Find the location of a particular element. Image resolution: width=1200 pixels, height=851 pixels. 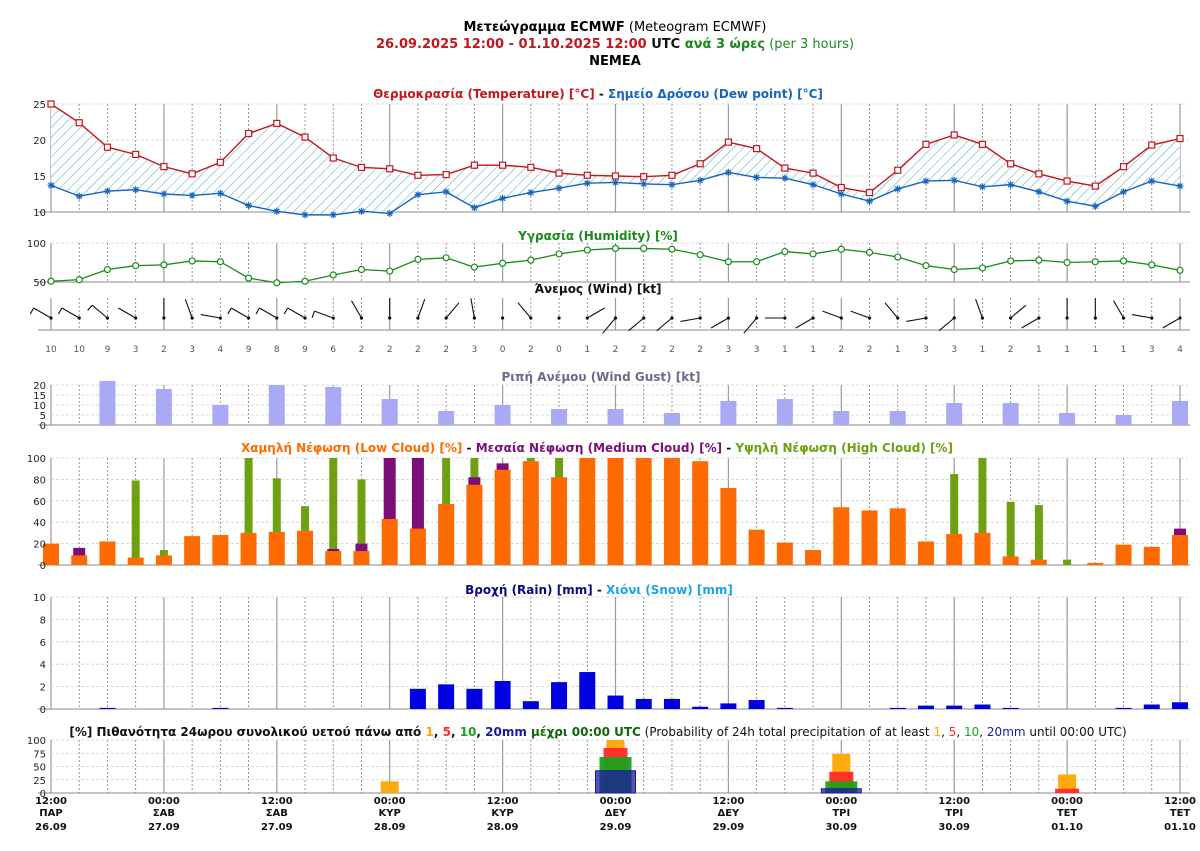

period-range: 26.09.2025 12:00 - 01.10.2025 12:00 is located at coordinates (511, 44).